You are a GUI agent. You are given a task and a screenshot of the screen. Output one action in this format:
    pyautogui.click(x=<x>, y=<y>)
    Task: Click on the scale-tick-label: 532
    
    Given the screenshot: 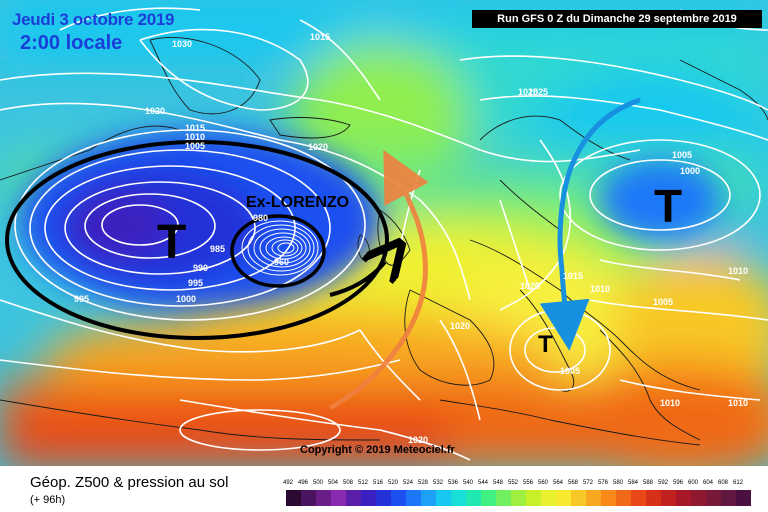 What is the action you would take?
    pyautogui.click(x=438, y=483)
    